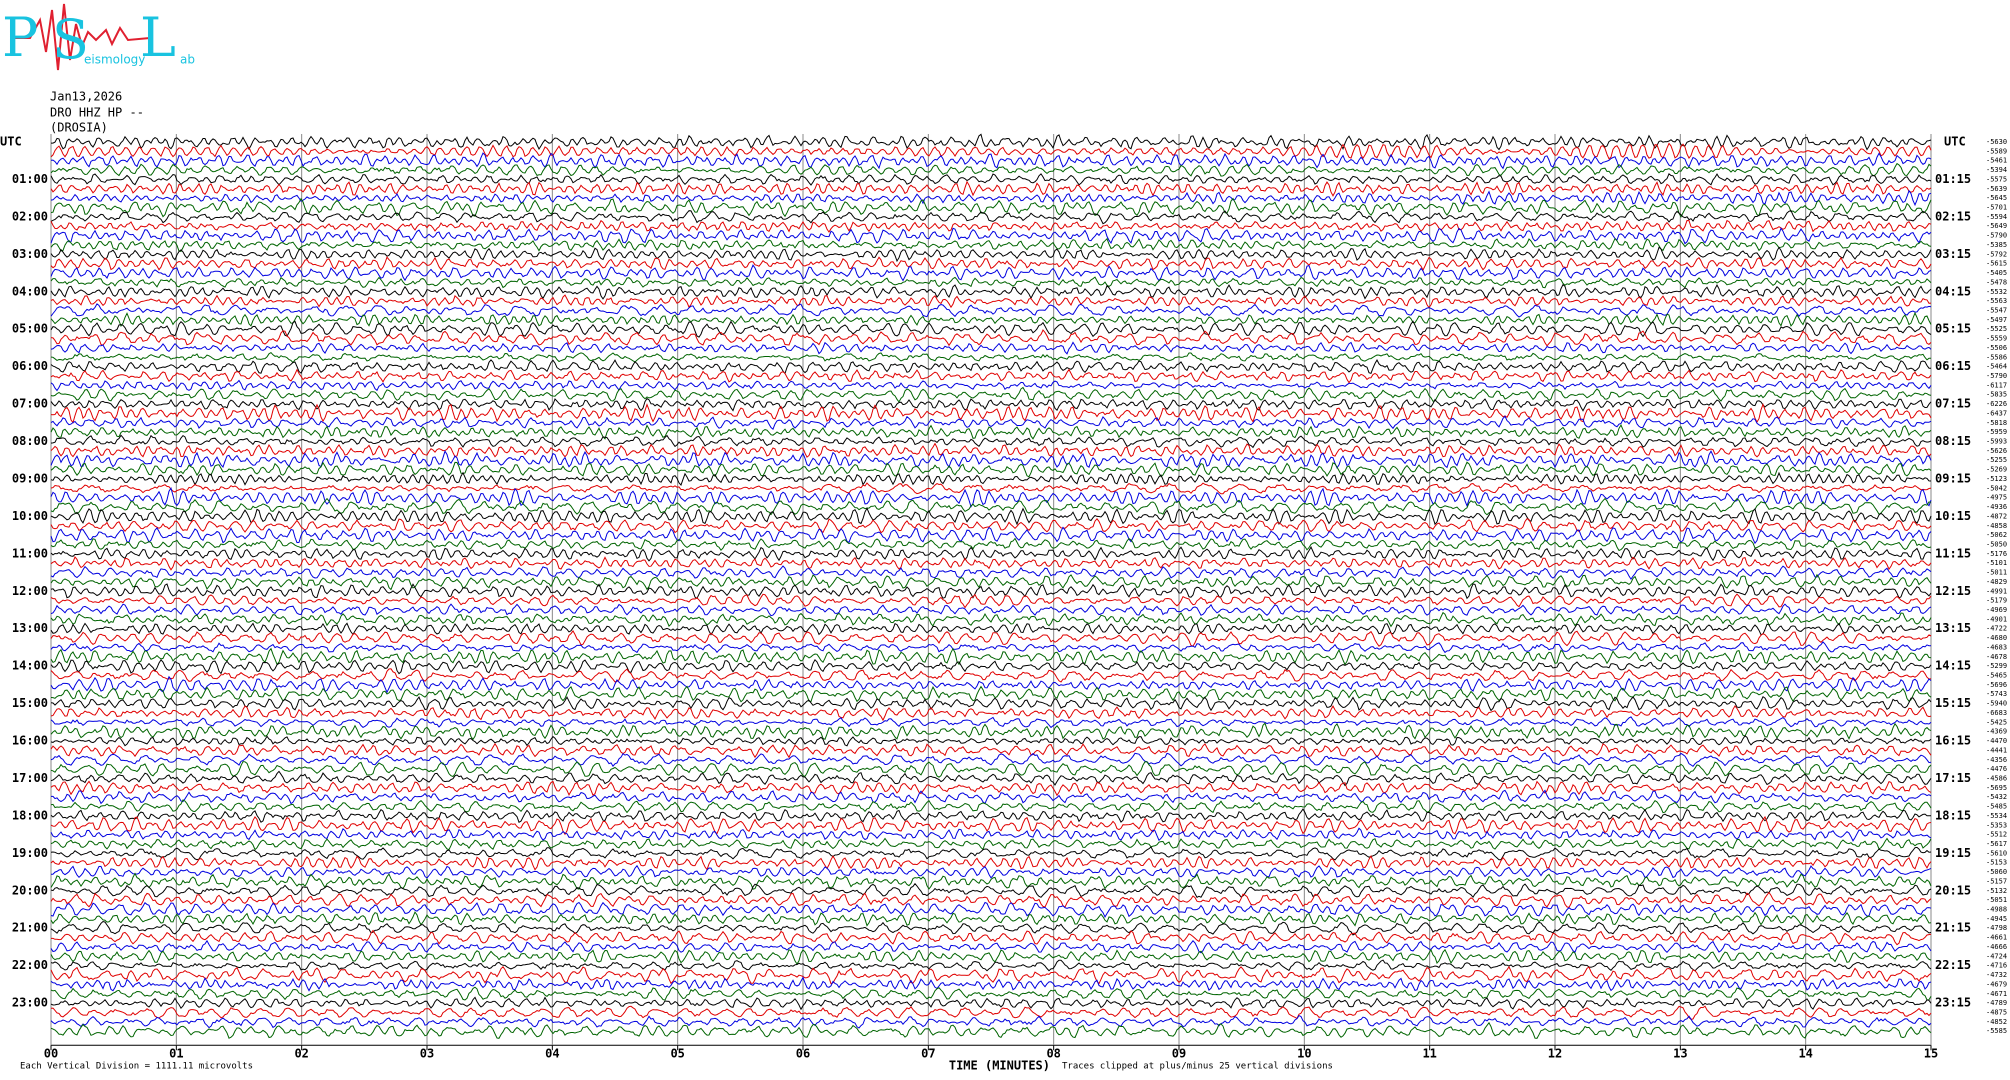 The height and width of the screenshot is (1080, 2010). I want to click on hour-label: 11:00, so click(30, 553).